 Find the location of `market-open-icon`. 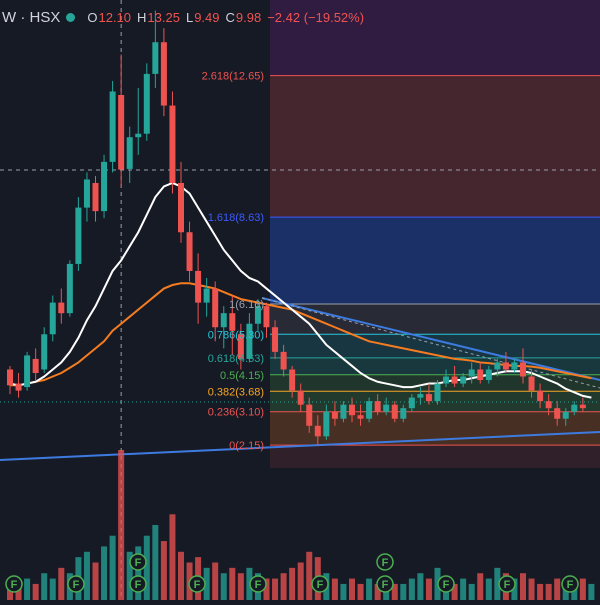

market-open-icon is located at coordinates (71, 17).